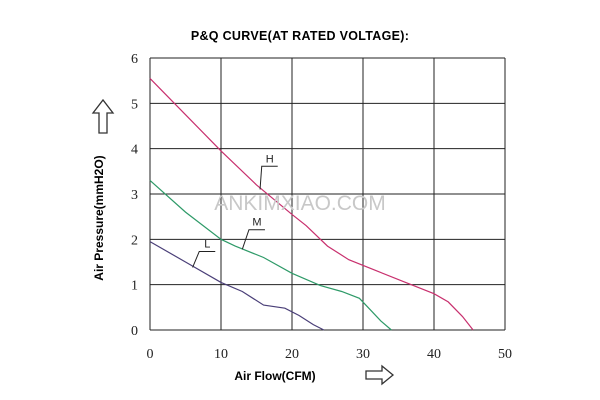 Image resolution: width=600 pixels, height=400 pixels. I want to click on curve-labels: H M L, so click(235, 210).